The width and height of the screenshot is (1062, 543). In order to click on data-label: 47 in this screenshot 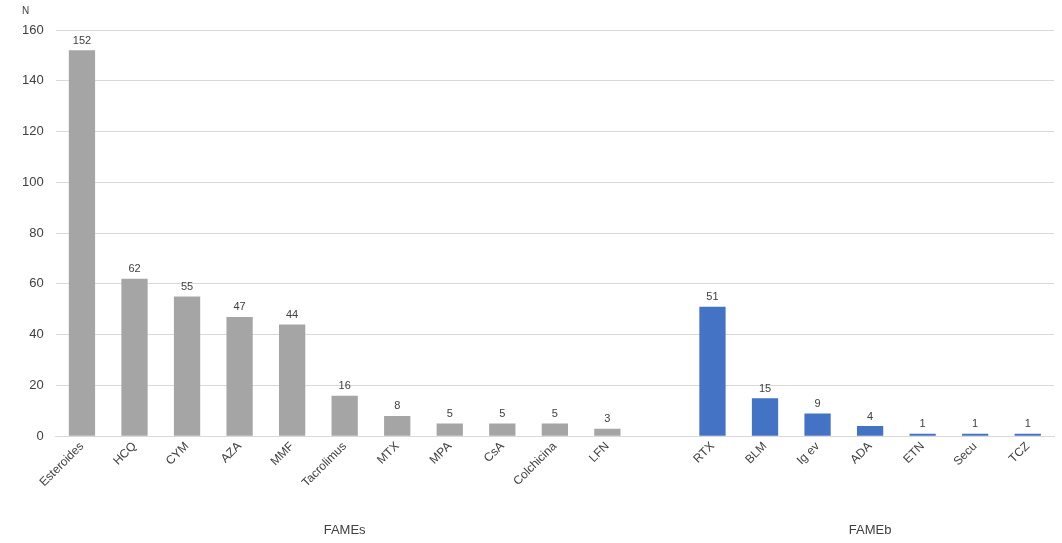, I will do `click(239, 306)`.